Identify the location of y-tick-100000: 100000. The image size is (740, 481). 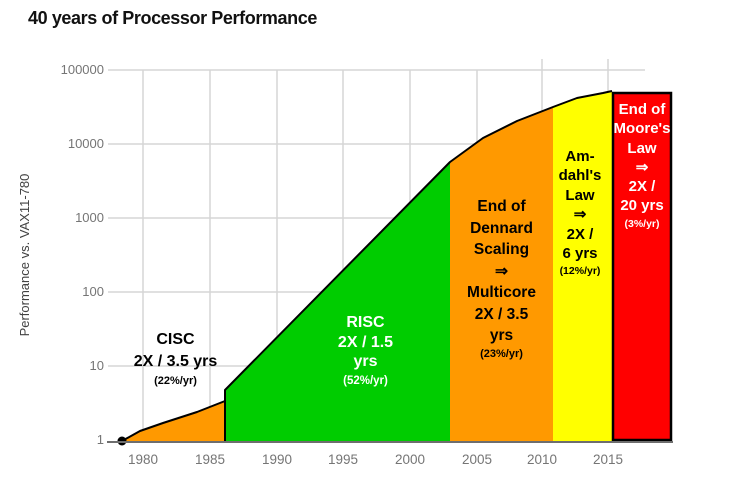
(82, 69).